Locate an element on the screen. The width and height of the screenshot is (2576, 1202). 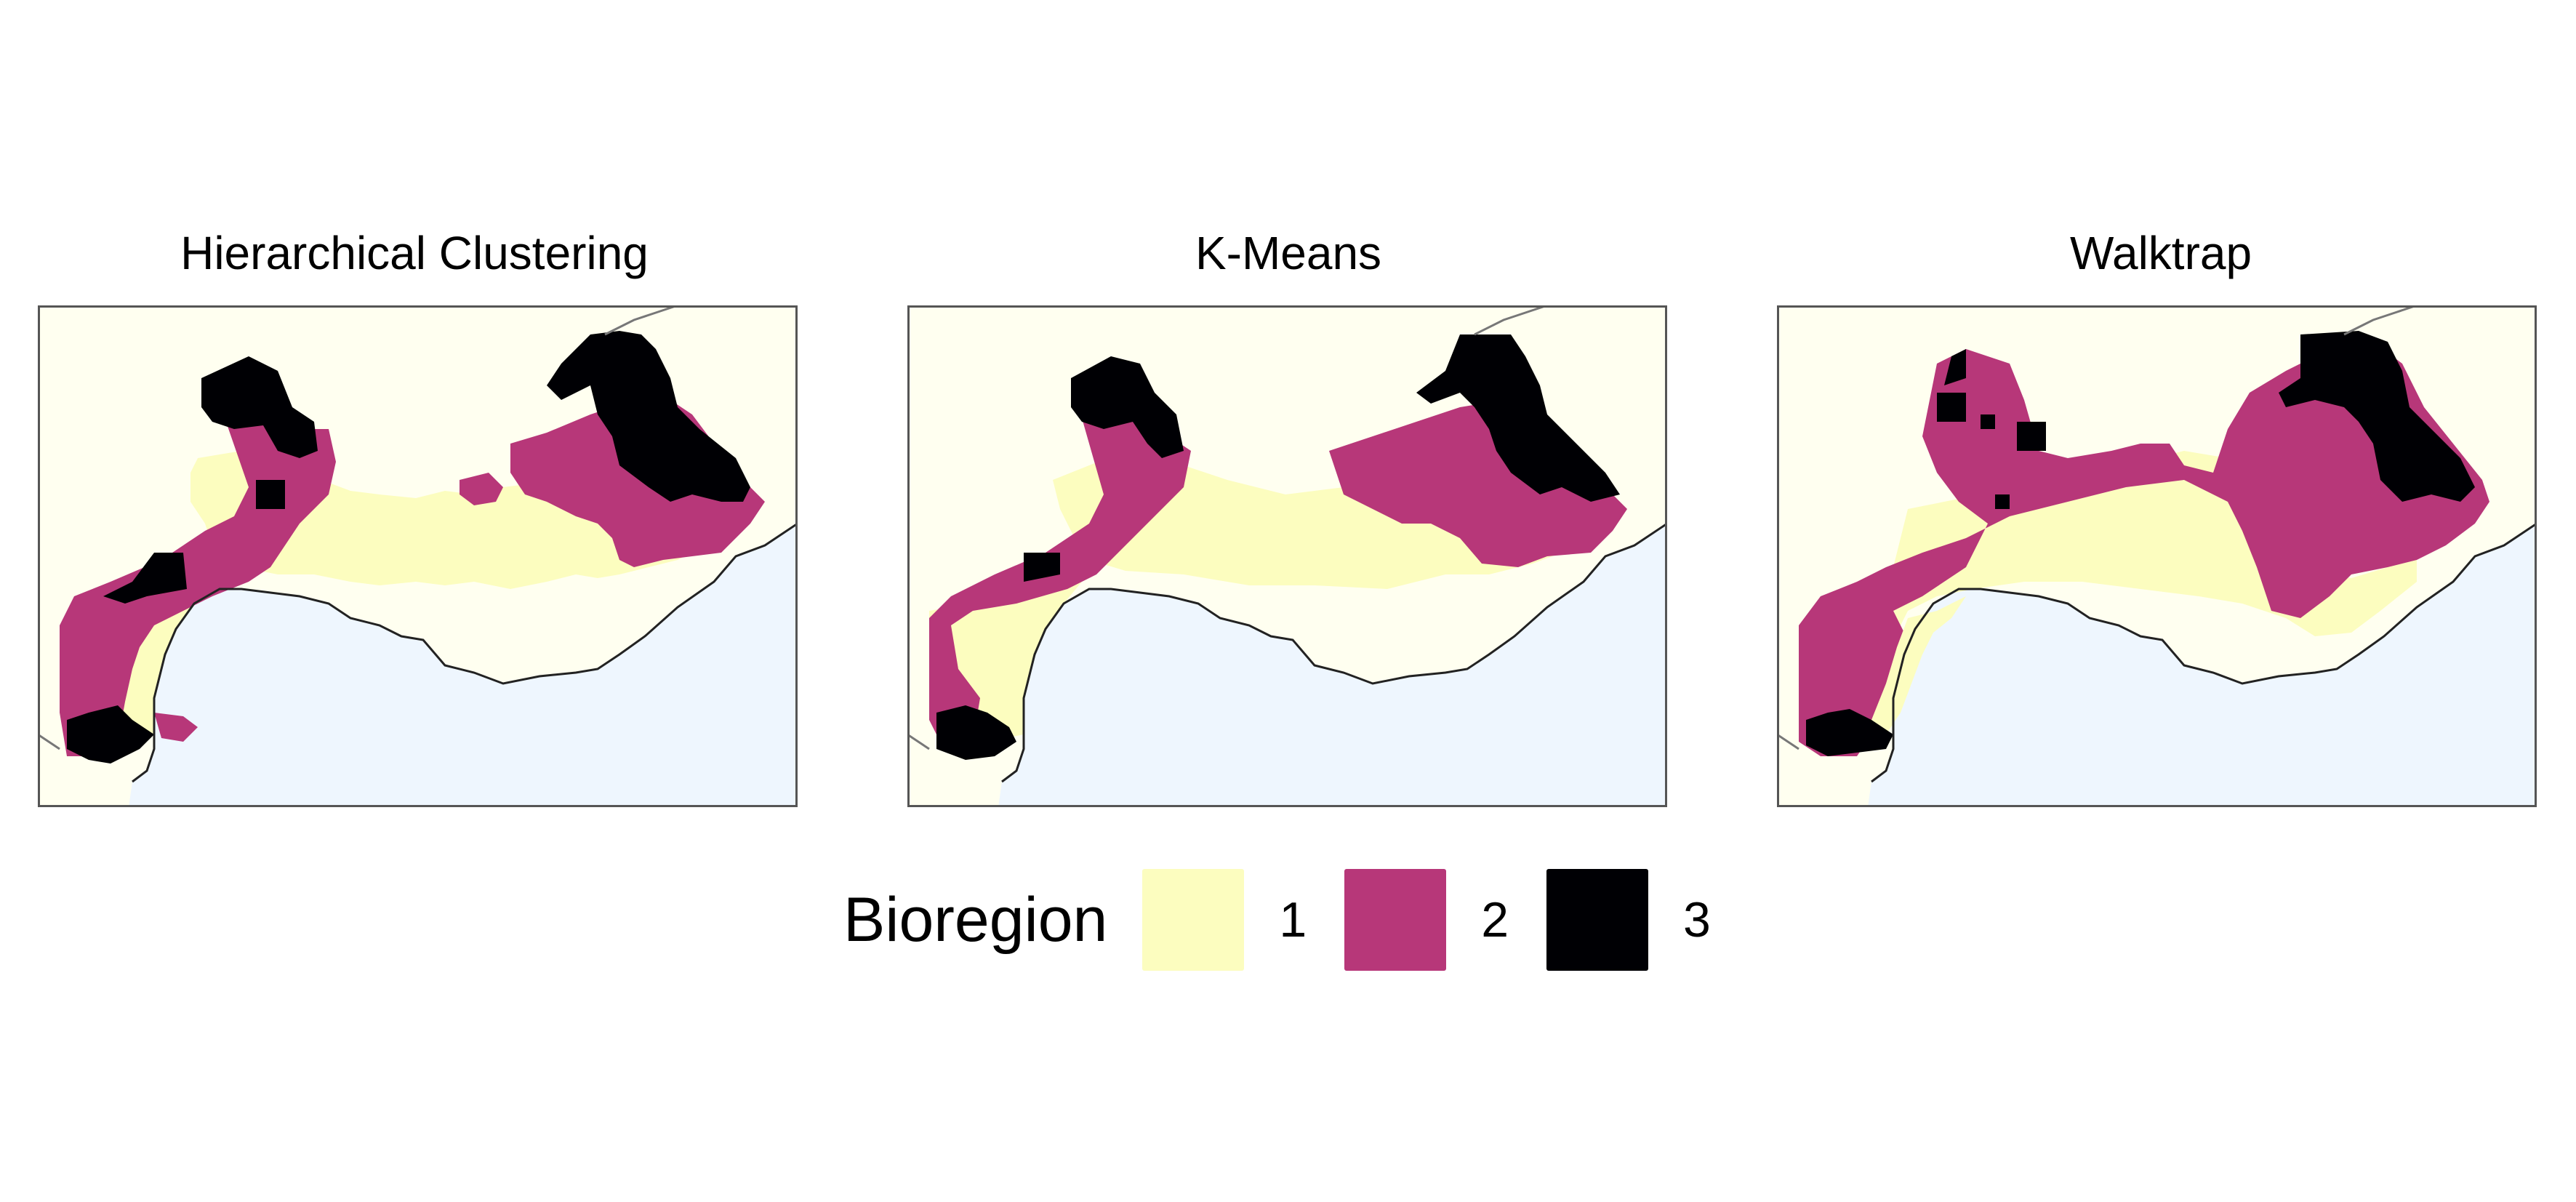
legend-item-1: 1 is located at coordinates (1224, 920).